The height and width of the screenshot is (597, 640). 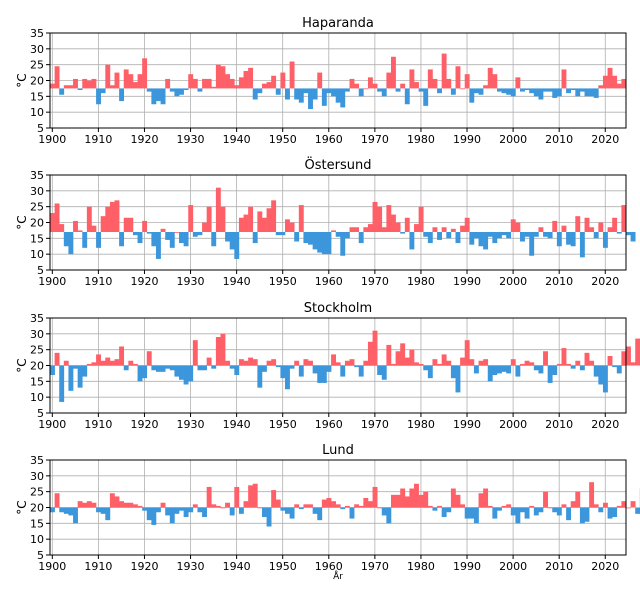 I want to click on chart-title: Lund, so click(x=338, y=450).